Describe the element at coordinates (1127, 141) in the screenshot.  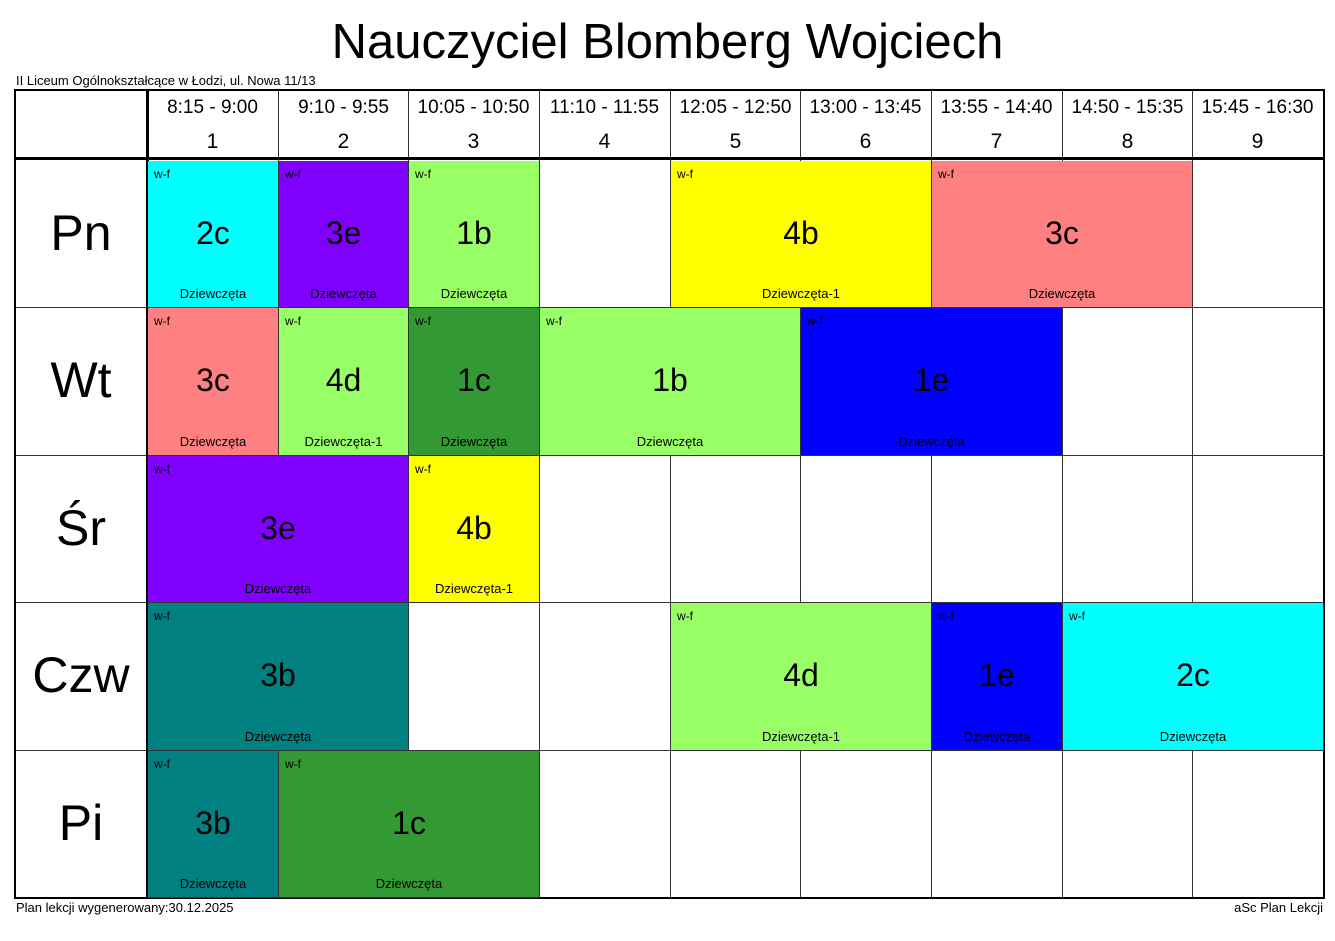
I see `period-number: 8` at that location.